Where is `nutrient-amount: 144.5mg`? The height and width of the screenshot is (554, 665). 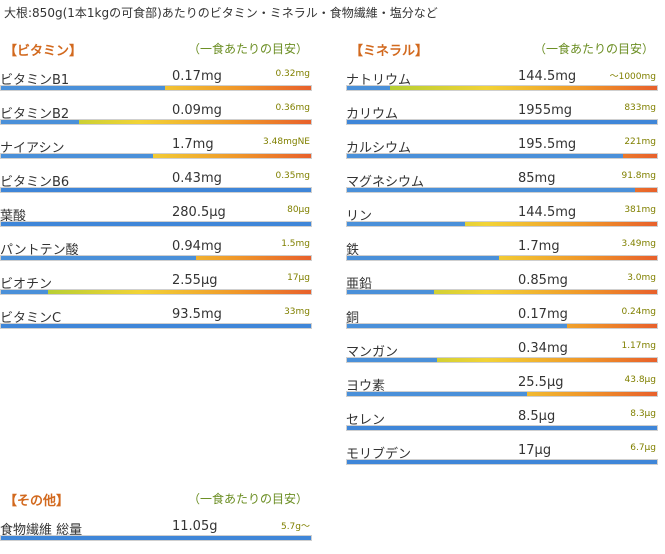
nutrient-amount: 144.5mg is located at coordinates (547, 76).